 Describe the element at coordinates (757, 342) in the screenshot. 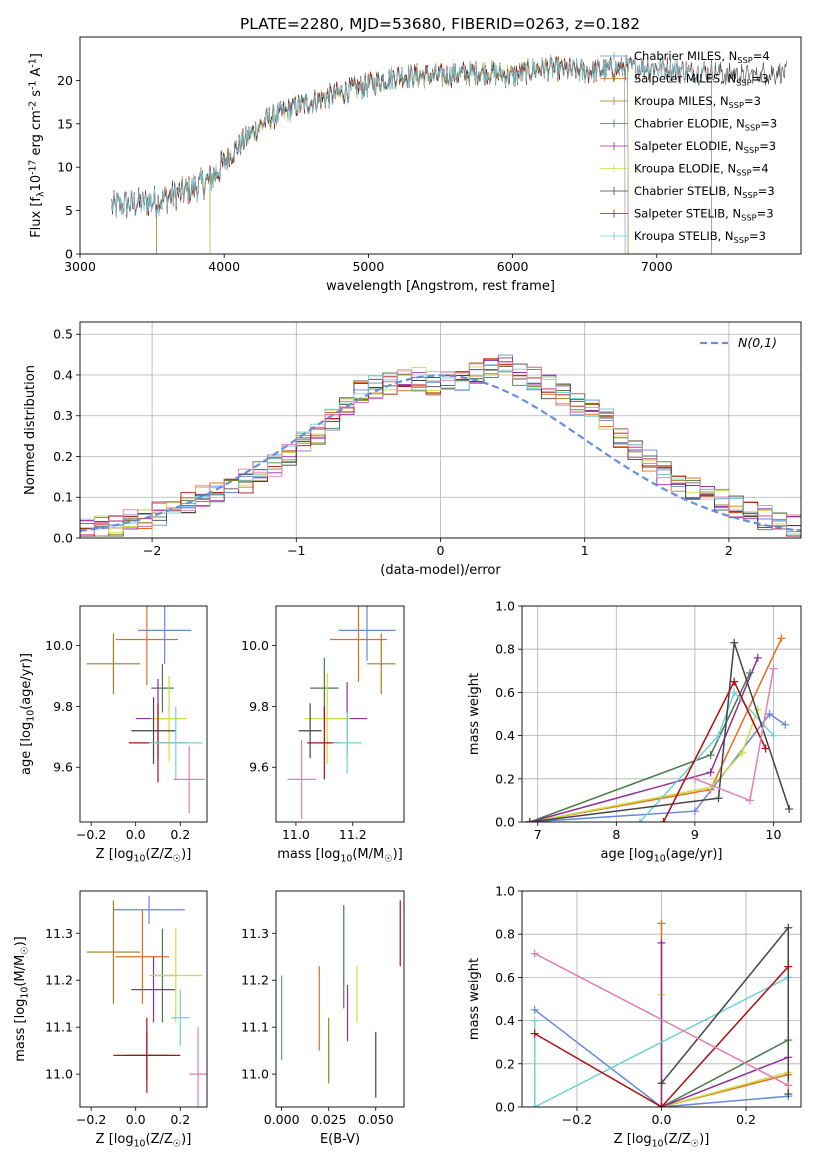

I see `legend-entry: N(0,1)` at that location.